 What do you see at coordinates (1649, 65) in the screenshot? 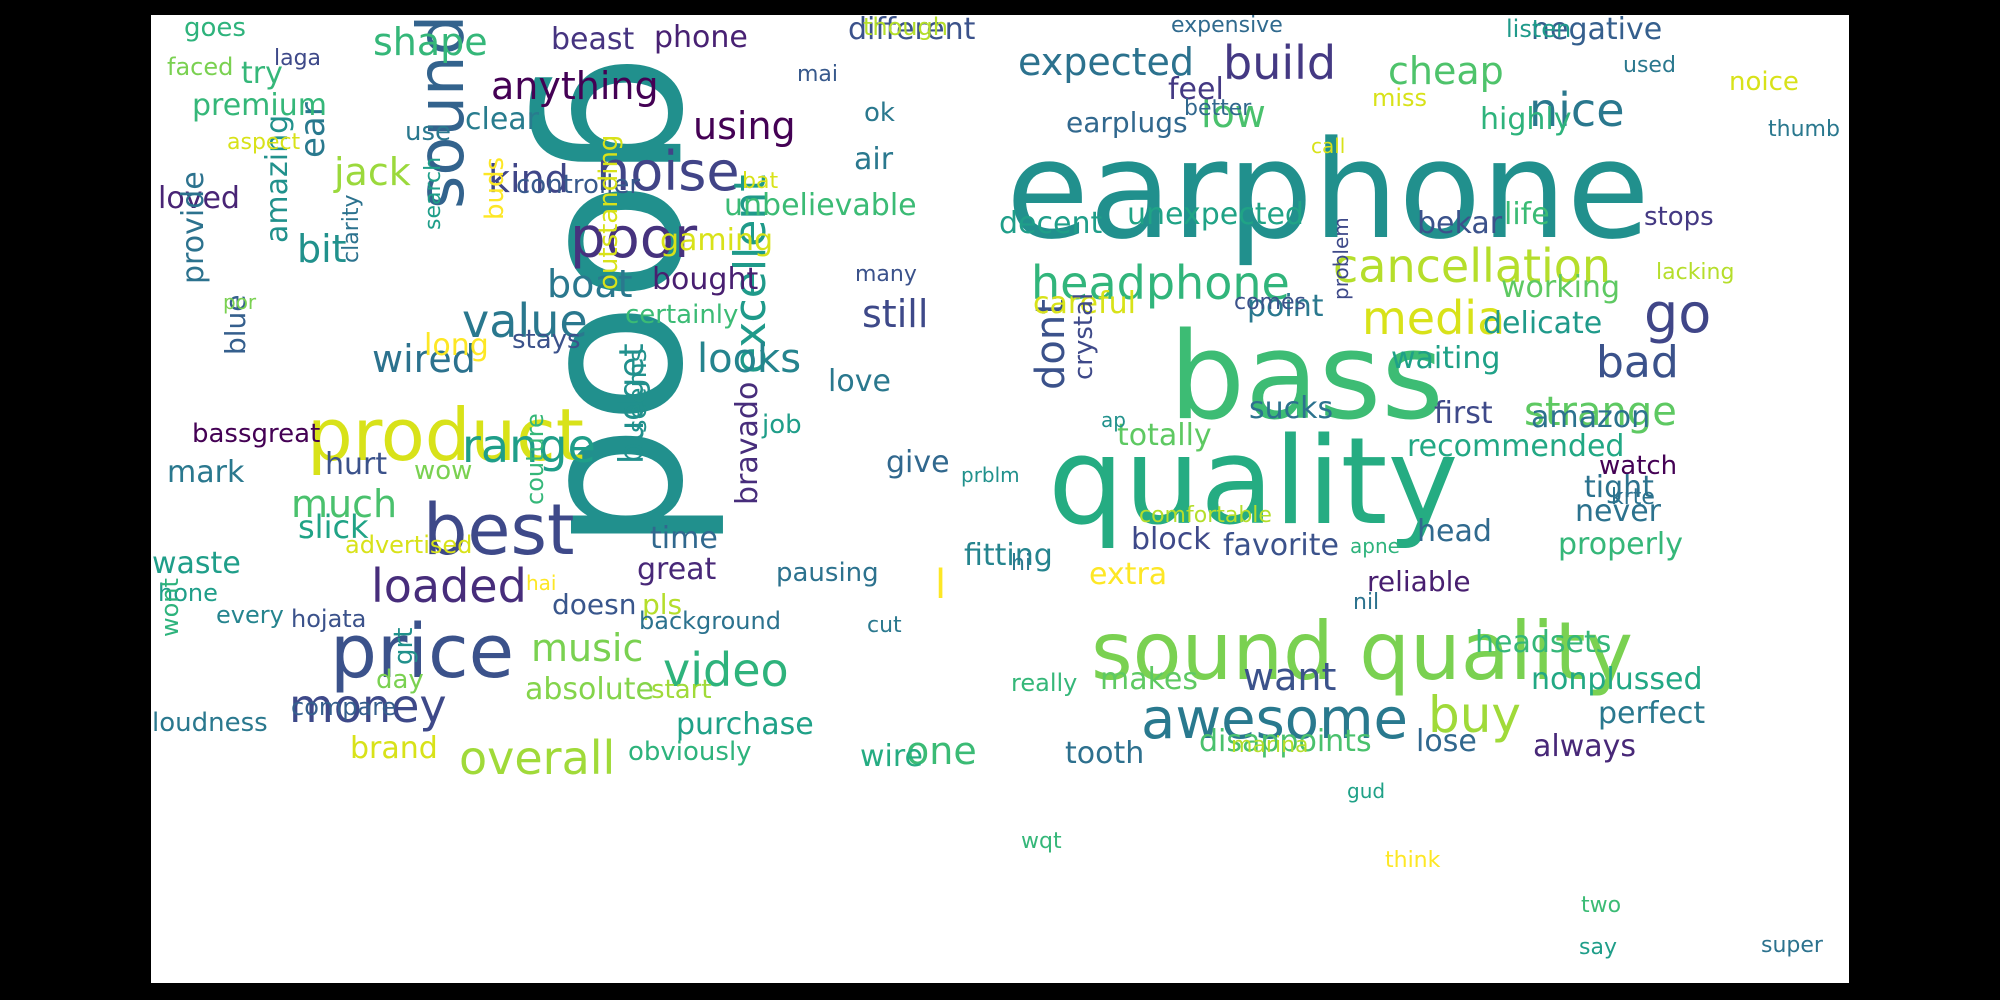
I see `word-used: used` at bounding box center [1649, 65].